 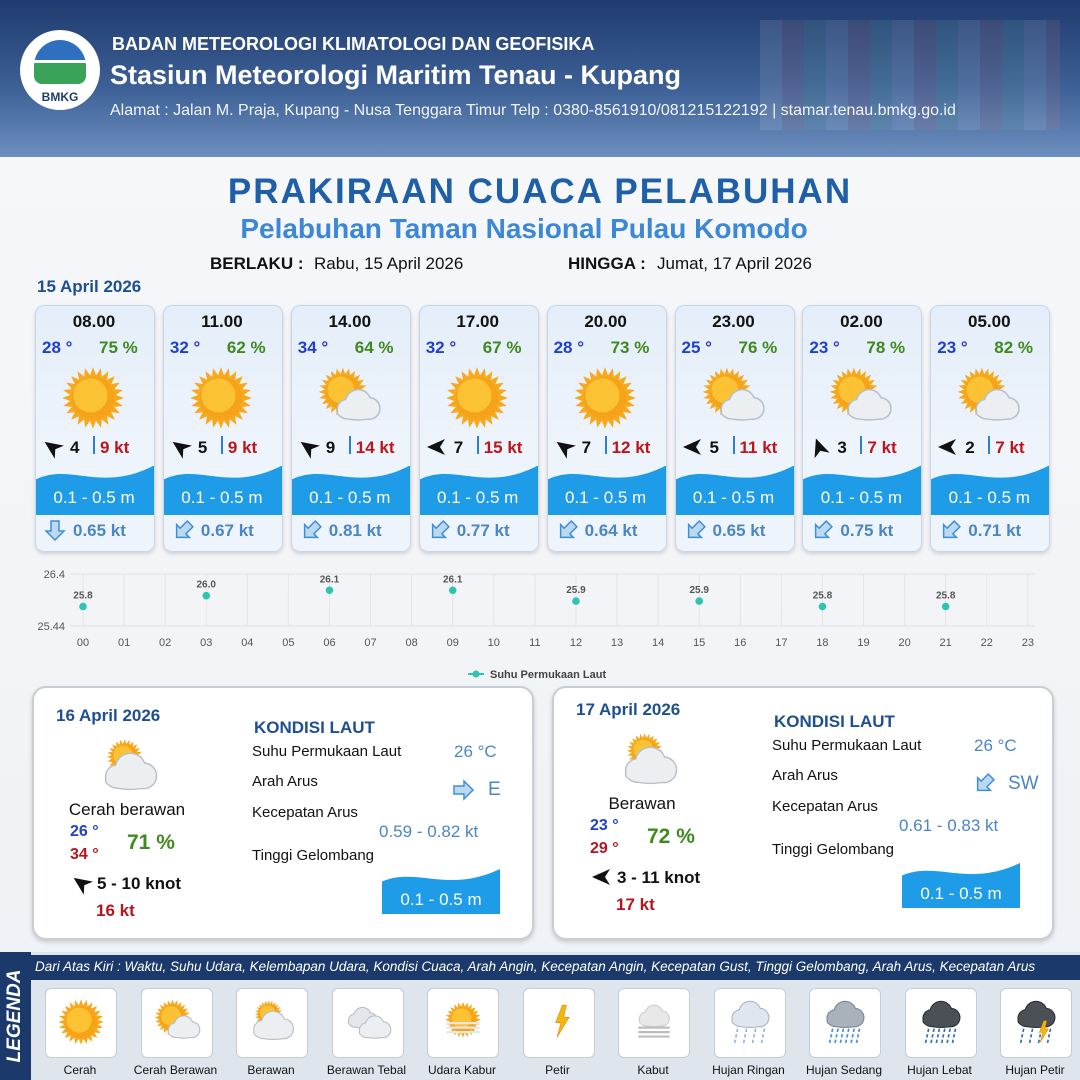 I want to click on card-temp: 23 °, so click(x=824, y=347).